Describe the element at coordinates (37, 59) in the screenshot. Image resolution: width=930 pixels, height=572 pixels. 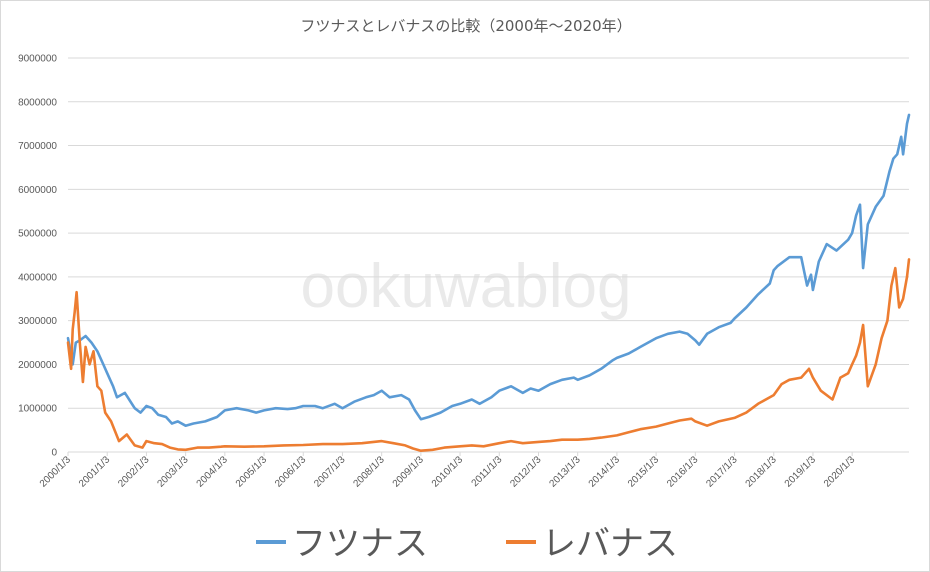
I see `y-tick-label: 9000000` at that location.